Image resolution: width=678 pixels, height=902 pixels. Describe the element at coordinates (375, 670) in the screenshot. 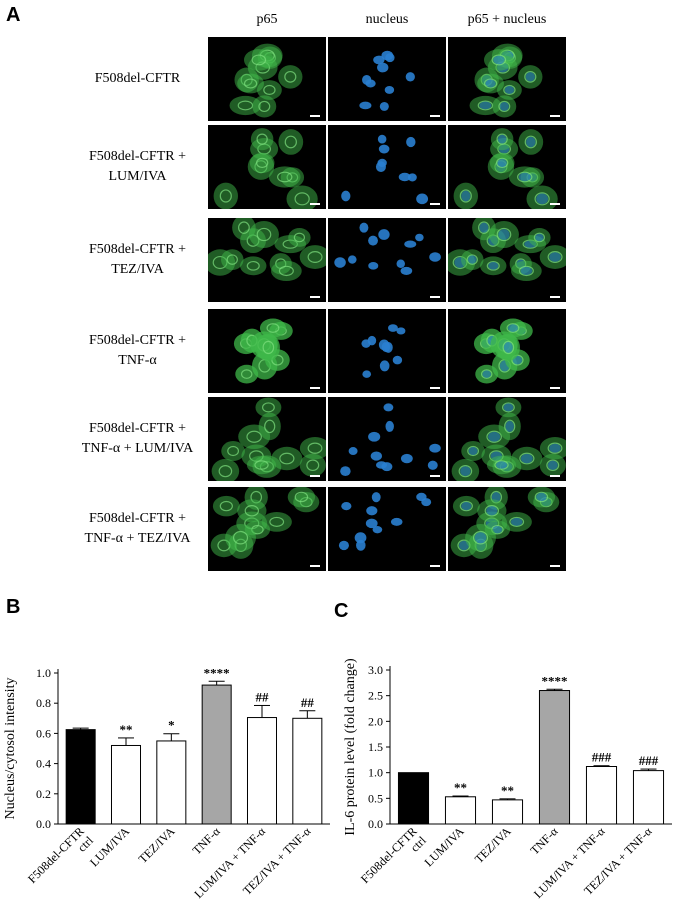

I see `y-tick-label: 3.0` at that location.